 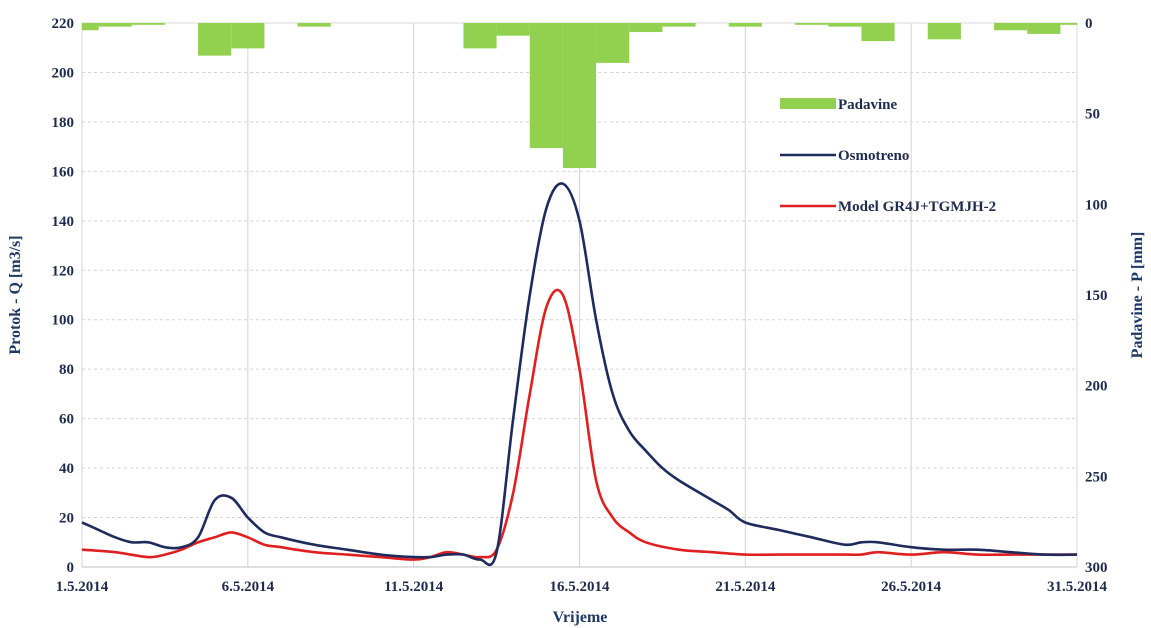 I want to click on y-tick-label: 200, so click(x=63, y=73).